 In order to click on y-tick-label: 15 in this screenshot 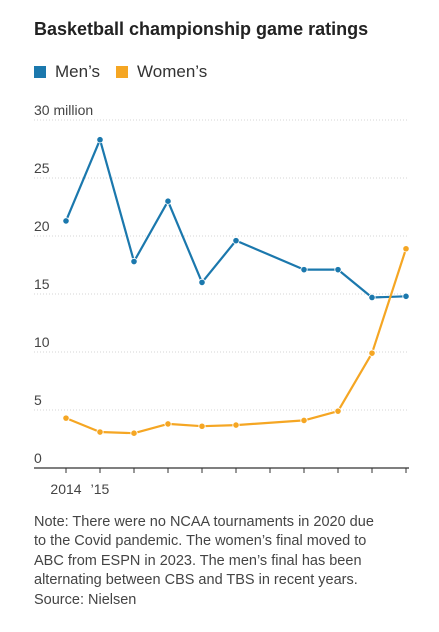, I will do `click(42, 284)`.